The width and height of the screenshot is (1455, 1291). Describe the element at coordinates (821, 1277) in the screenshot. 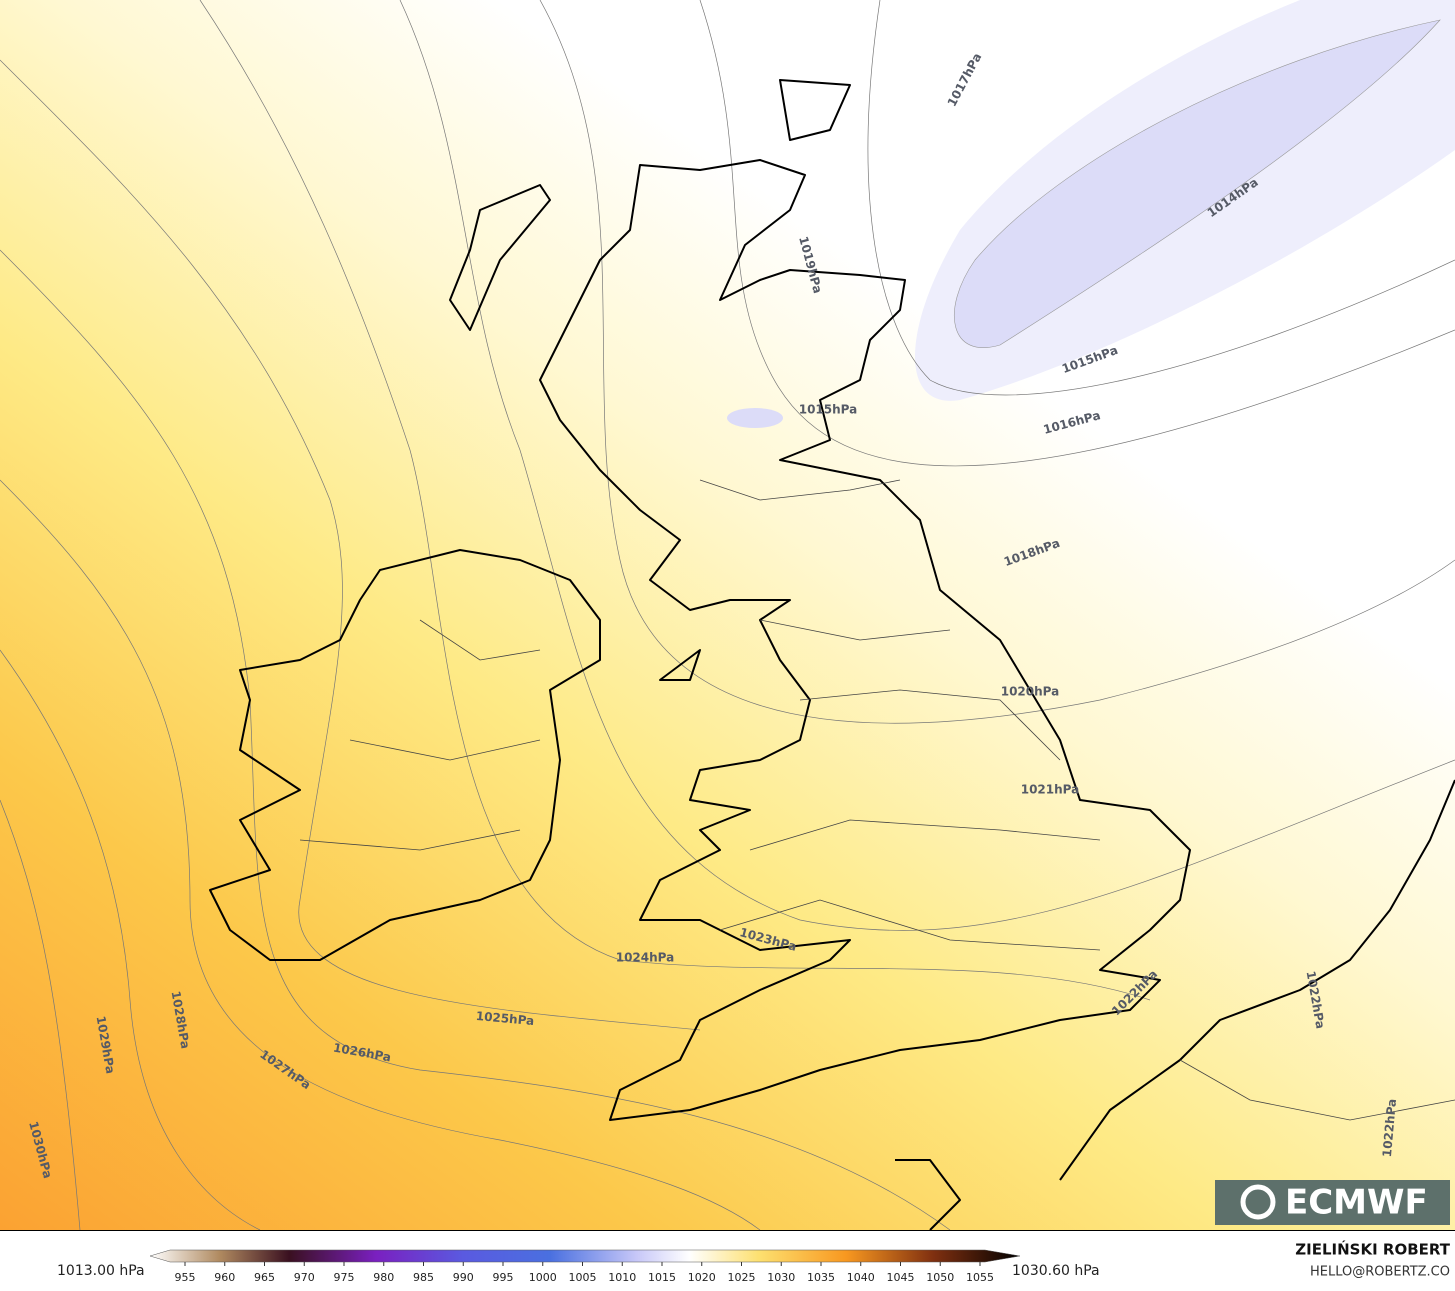

I see `colorbar-tick-label: 1035` at that location.